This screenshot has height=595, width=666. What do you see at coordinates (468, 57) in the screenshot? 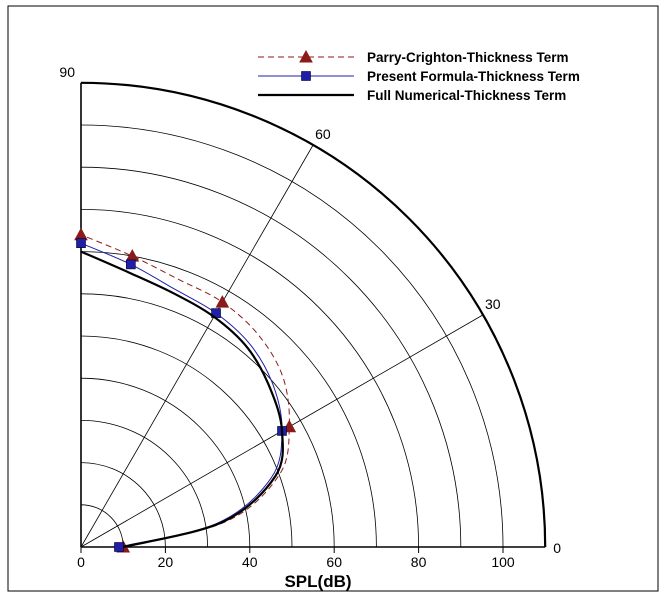
I see `legend-label: Parry-Crighton-Thickness Term` at bounding box center [468, 57].